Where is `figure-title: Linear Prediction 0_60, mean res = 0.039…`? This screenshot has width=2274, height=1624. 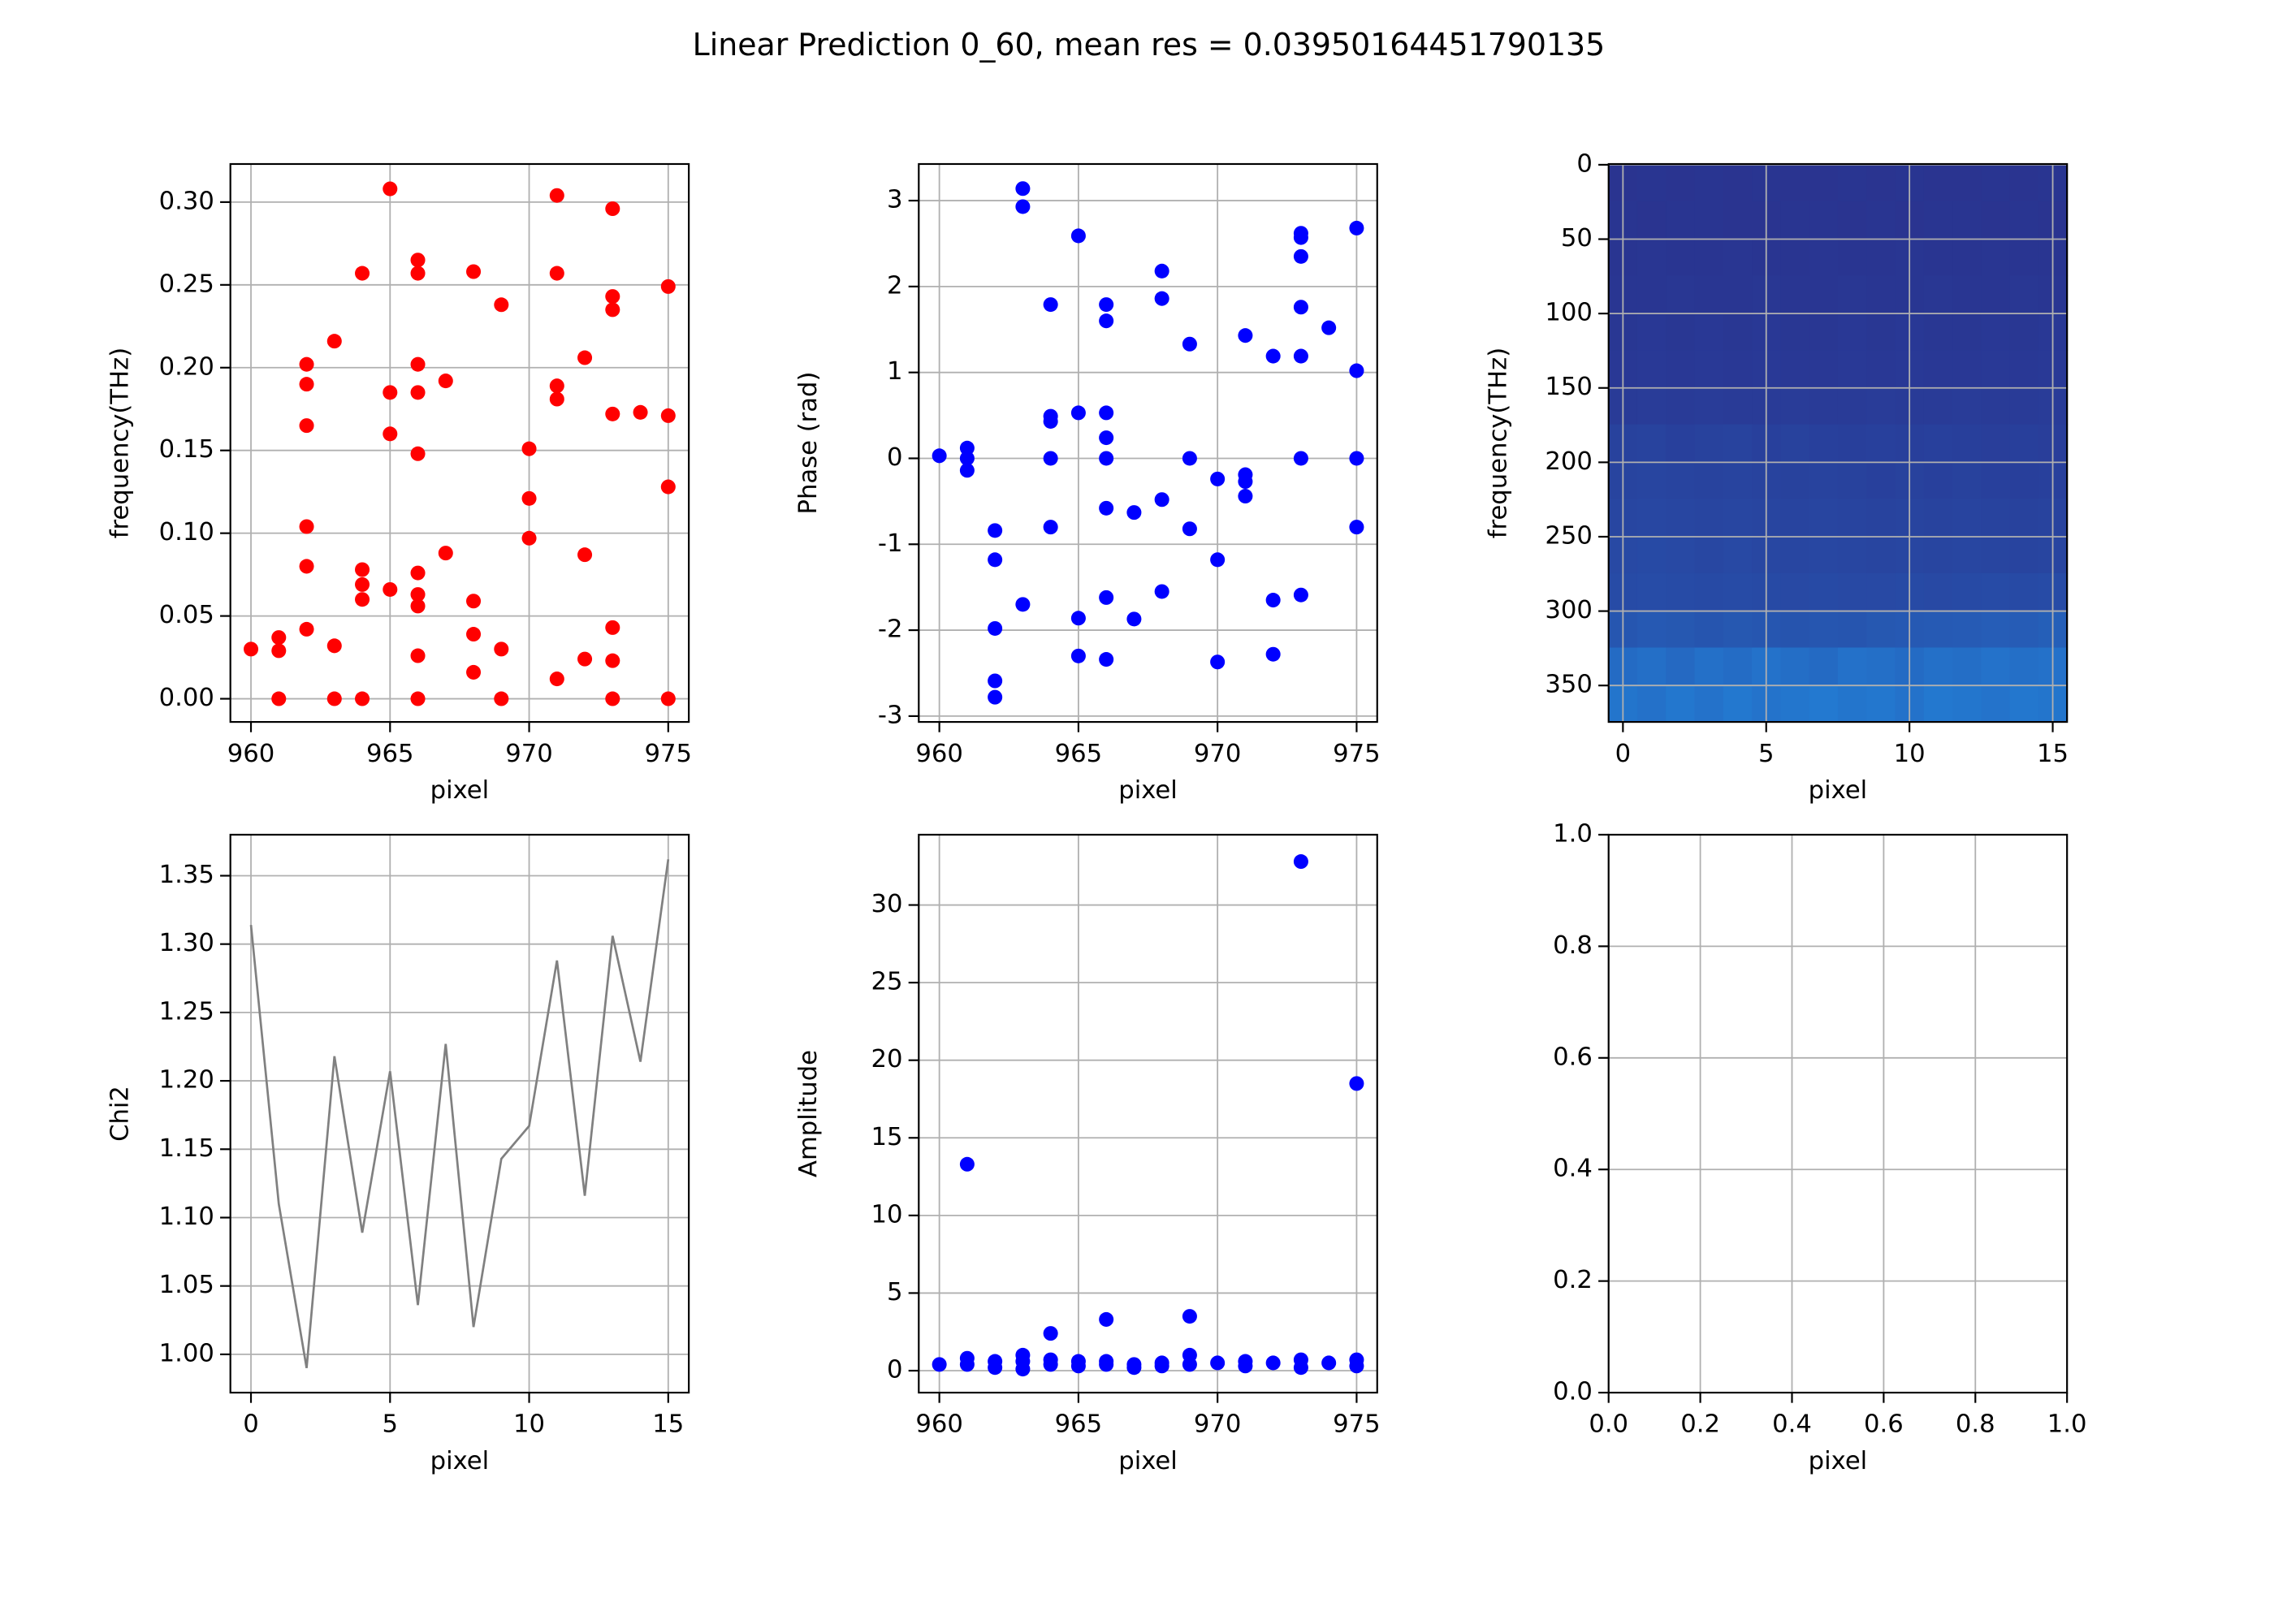 figure-title: Linear Prediction 0_60, mean res = 0.039… is located at coordinates (1149, 45).